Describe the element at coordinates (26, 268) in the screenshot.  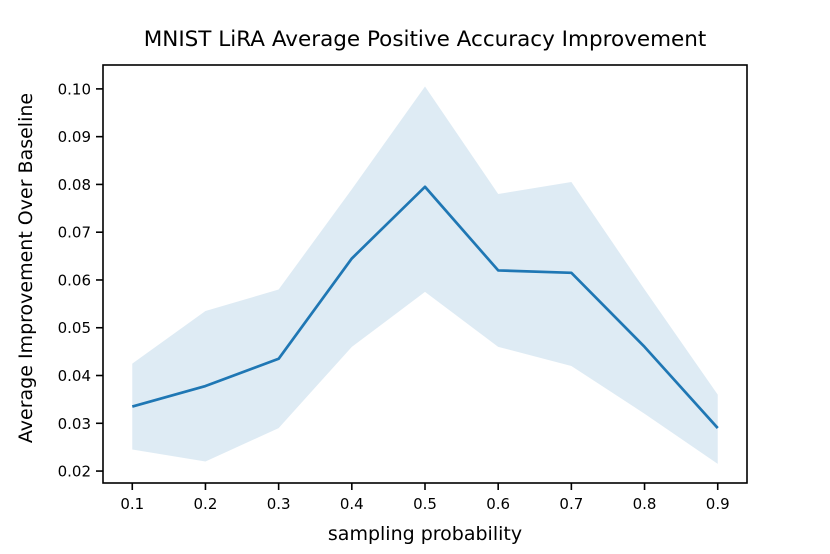
I see `y-axis-label: Average Improvement Over Baseline` at that location.